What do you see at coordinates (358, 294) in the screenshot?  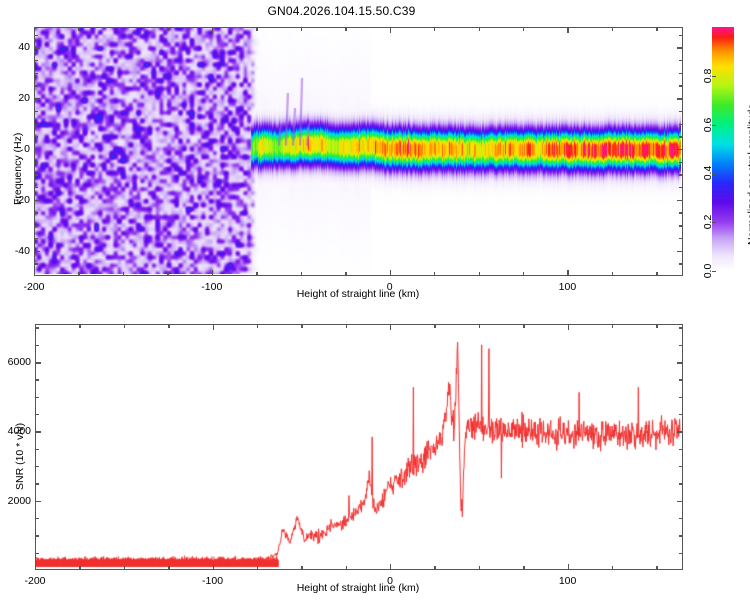 I see `spectrogram-x-axis-label: Height of straight line (km)` at bounding box center [358, 294].